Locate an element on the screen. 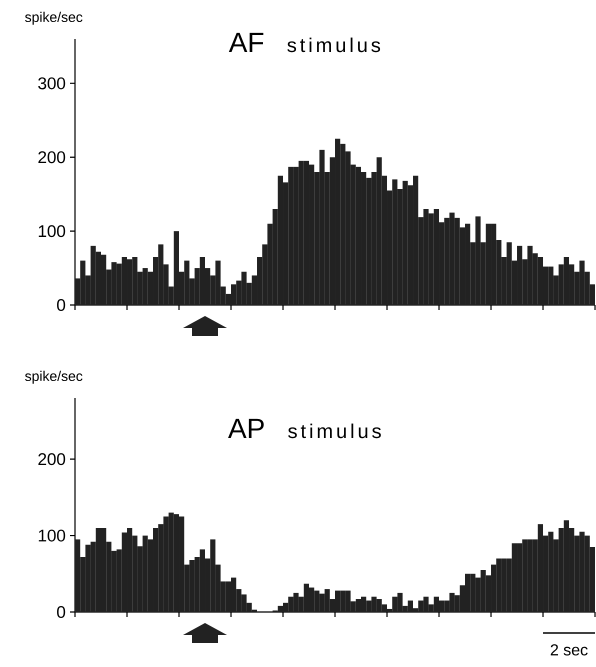 This screenshot has height=667, width=596. y-tick-label: 300 is located at coordinates (52, 83).